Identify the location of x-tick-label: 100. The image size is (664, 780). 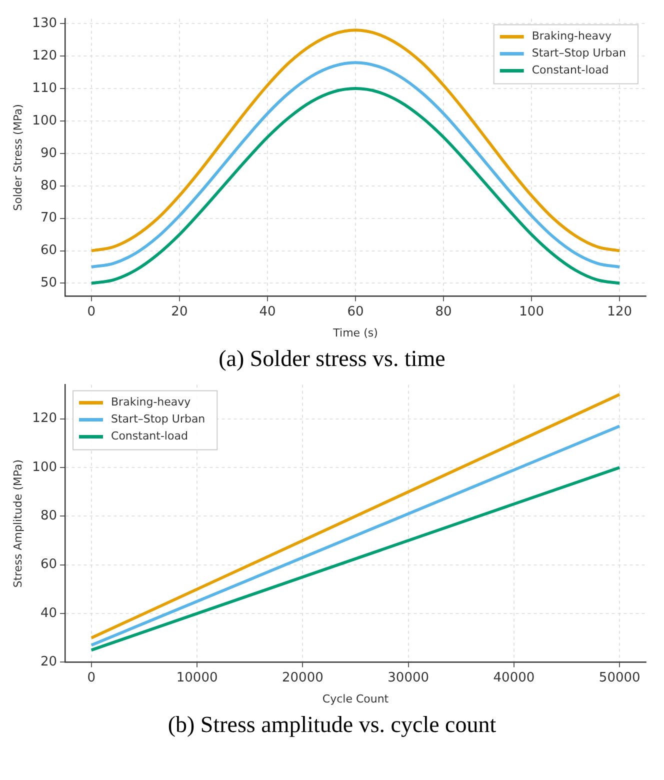
(531, 312).